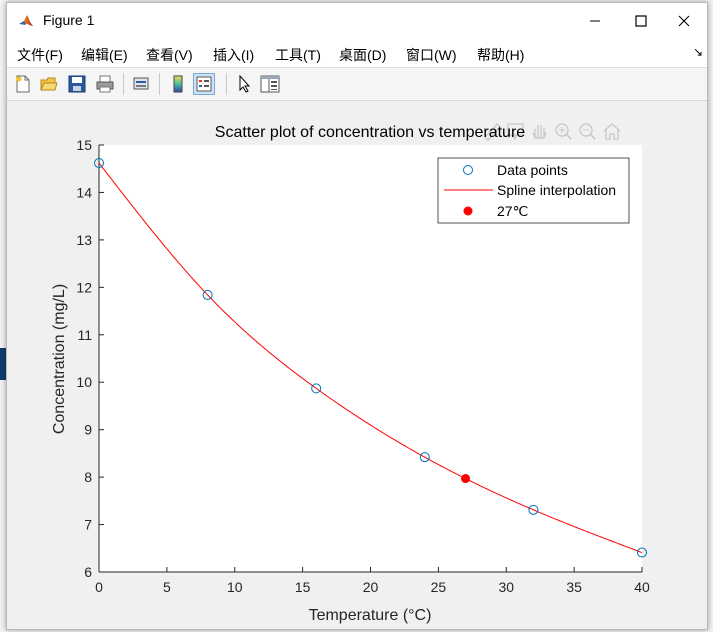  Describe the element at coordinates (69, 20) in the screenshot. I see `window-title: Figure 1` at that location.